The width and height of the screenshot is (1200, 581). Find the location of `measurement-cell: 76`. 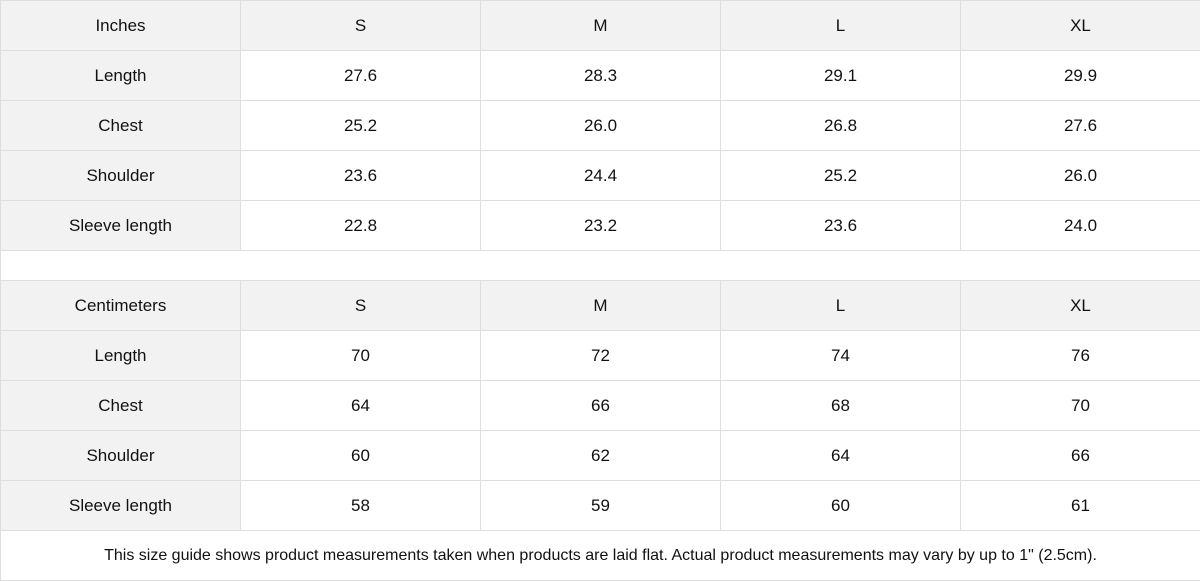

measurement-cell: 76 is located at coordinates (1080, 356).